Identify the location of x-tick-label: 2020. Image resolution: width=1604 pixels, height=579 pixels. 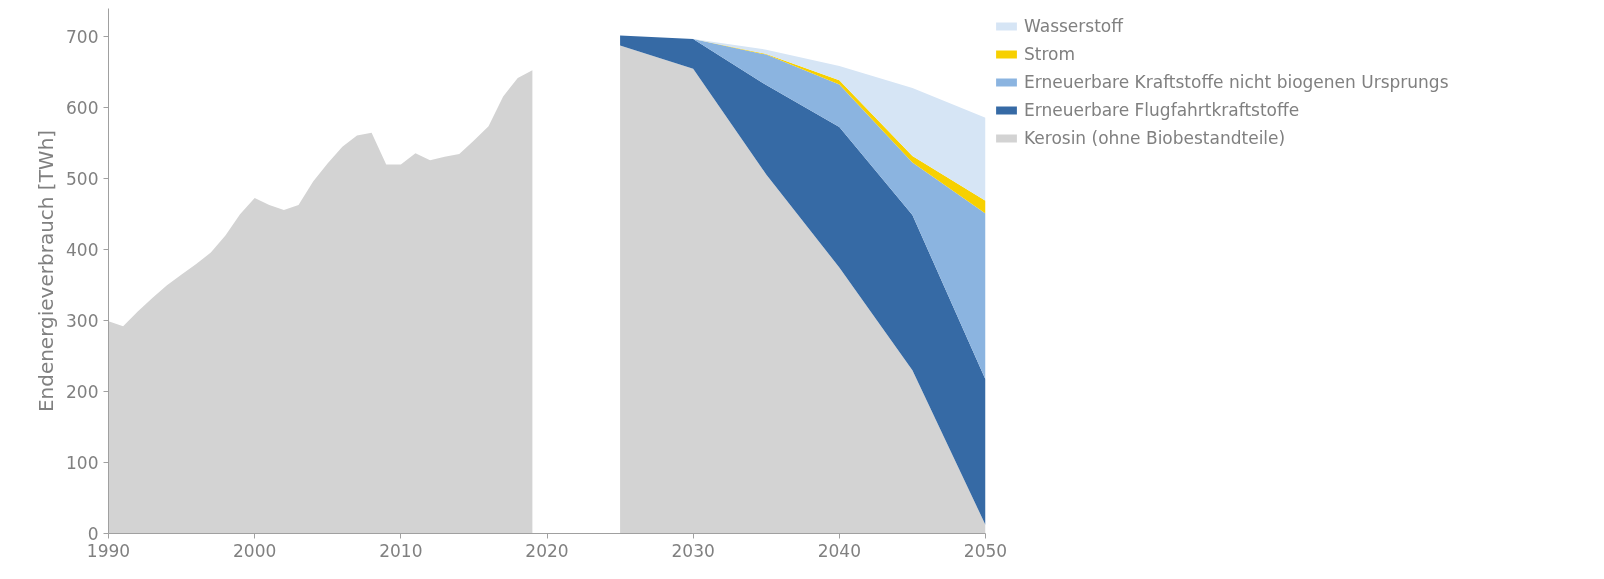
(547, 550).